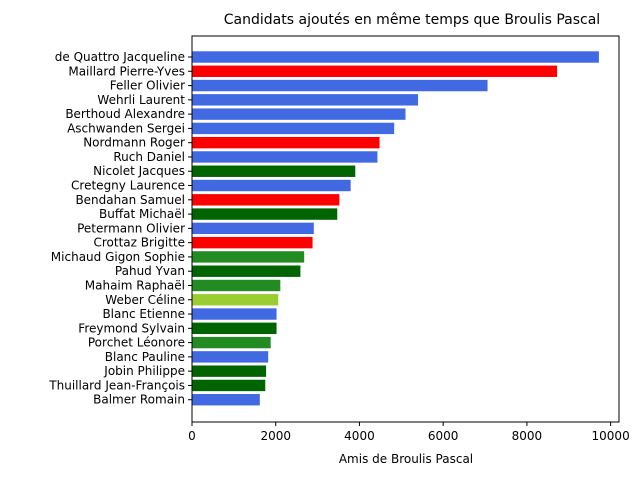 The image size is (640, 480). I want to click on y-tick-label: Wehrli Laurent, so click(141, 100).